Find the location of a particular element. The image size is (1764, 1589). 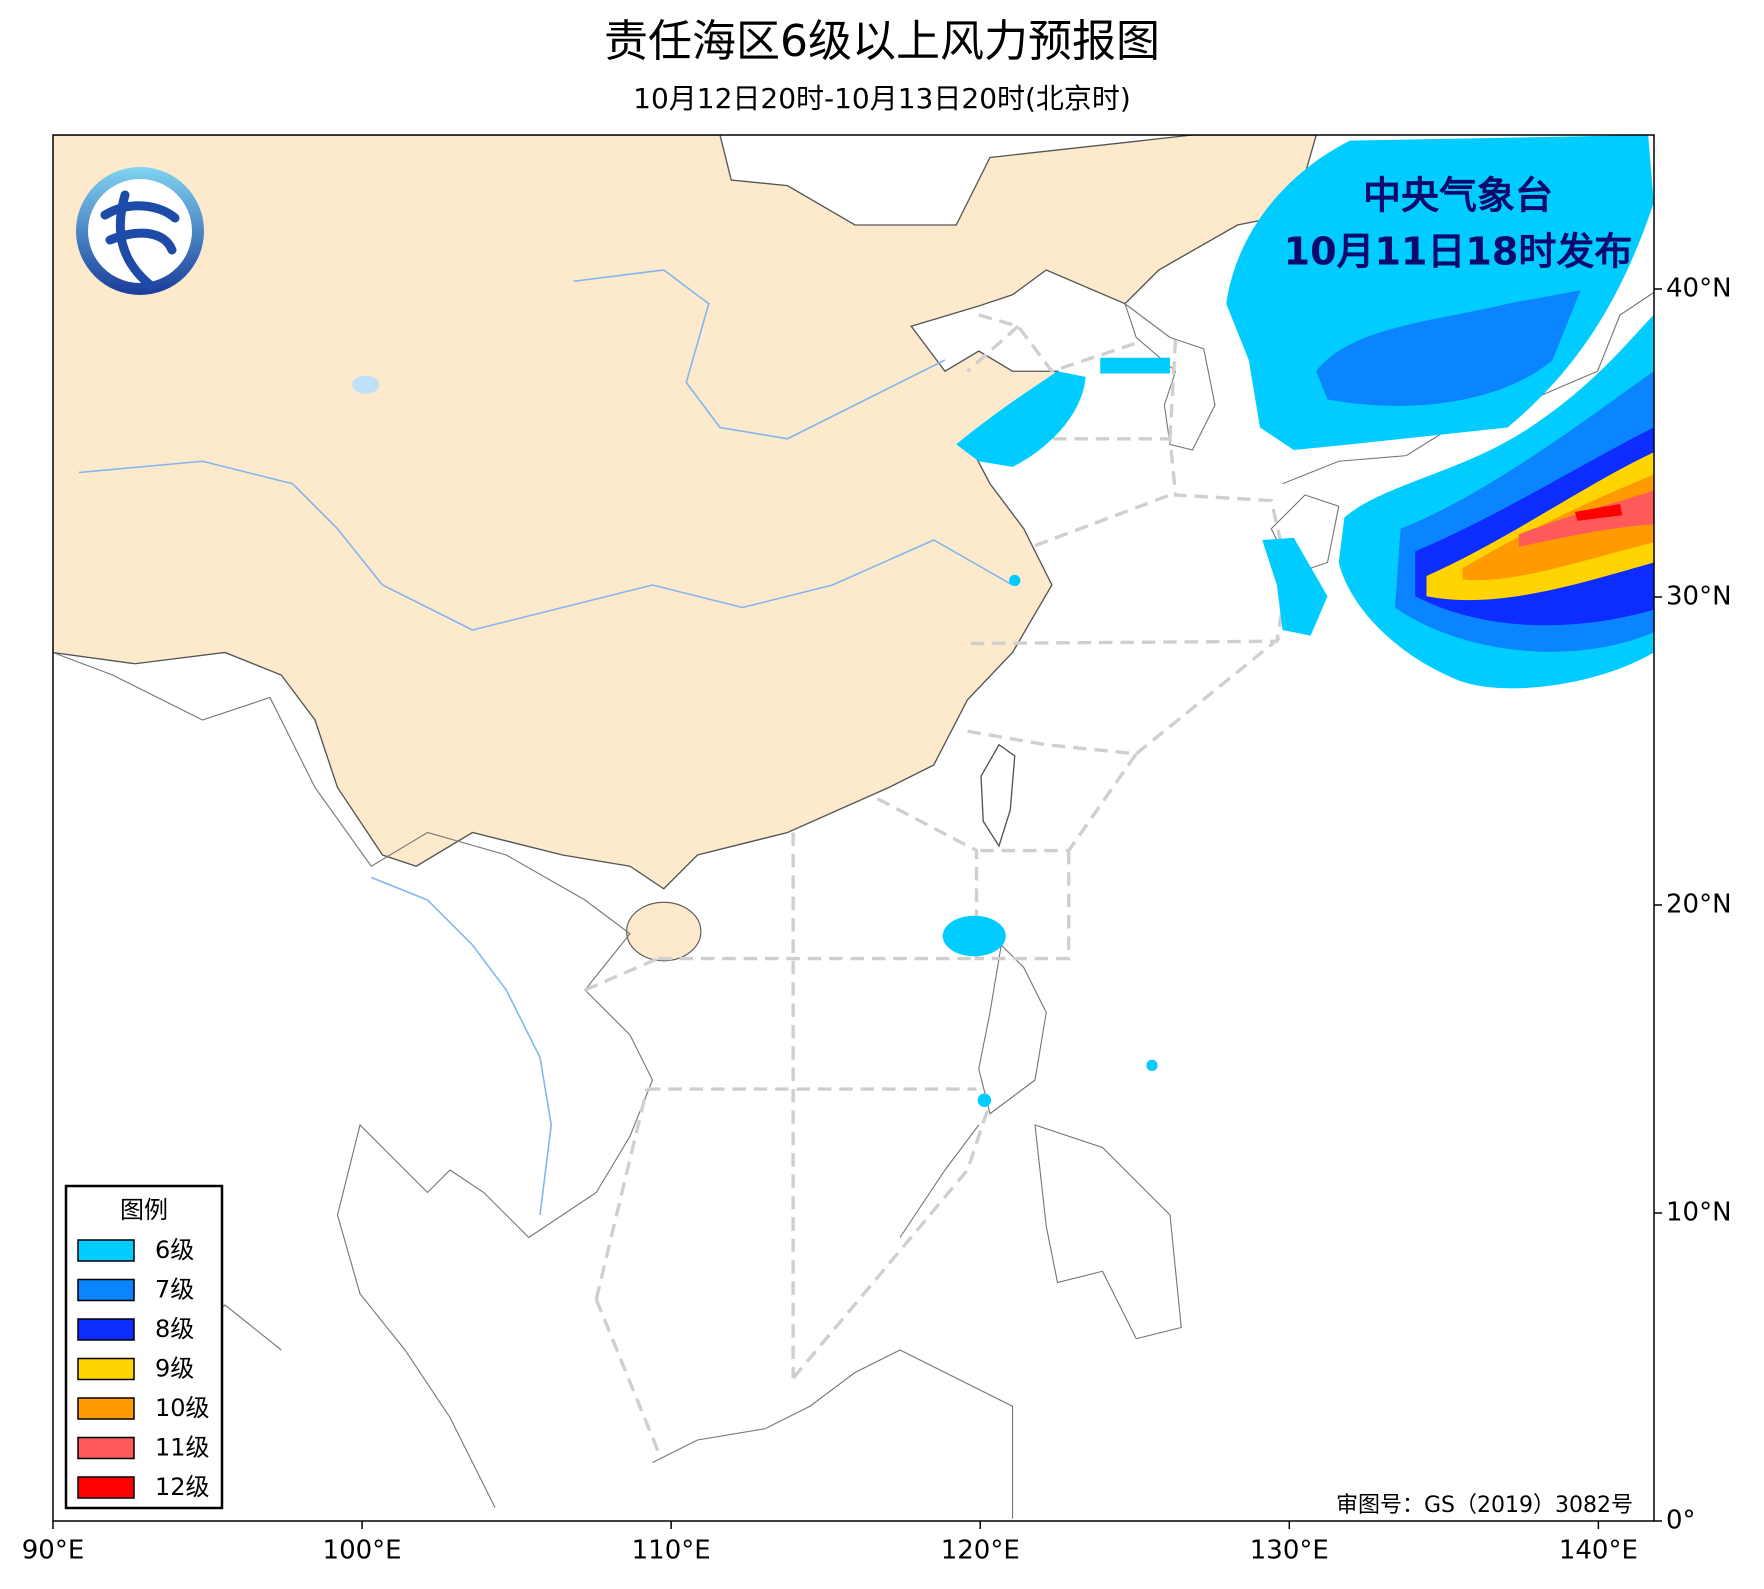

x-tick-label: 140°E is located at coordinates (1598, 1551).